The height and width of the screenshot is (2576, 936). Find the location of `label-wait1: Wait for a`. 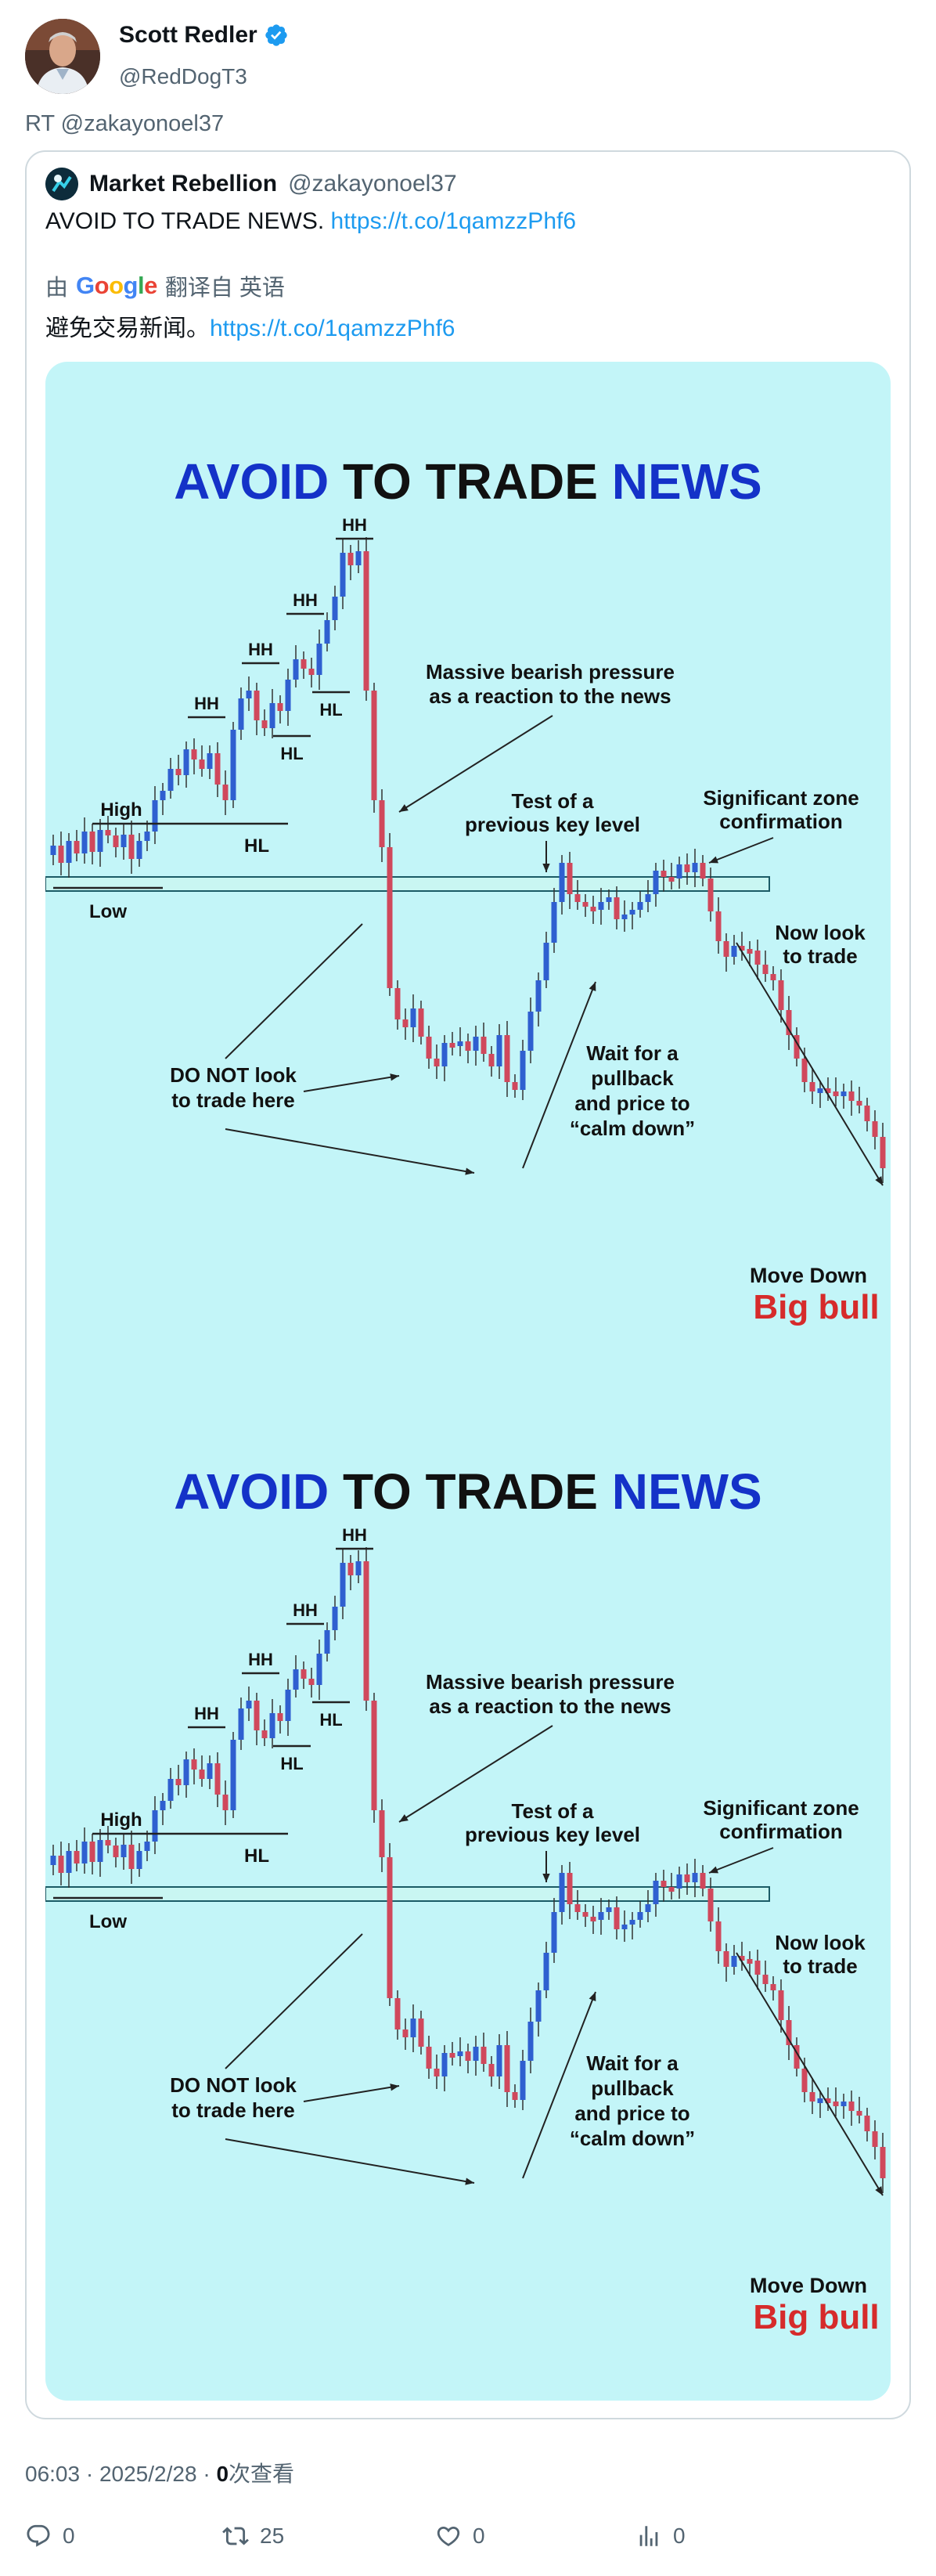

label-wait1: Wait for a is located at coordinates (632, 2063).